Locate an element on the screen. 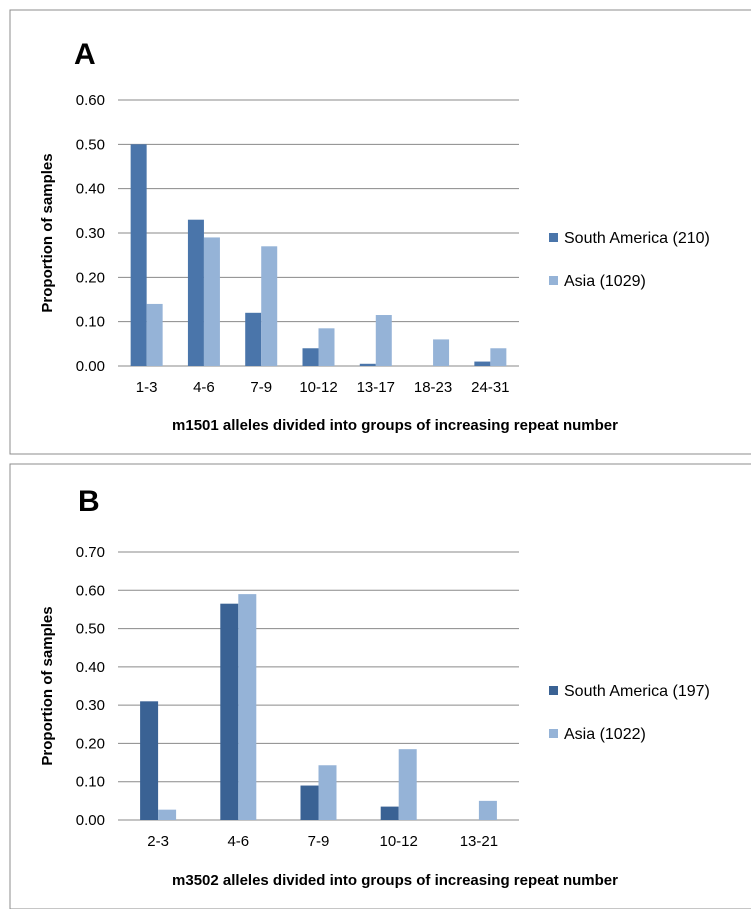 The image size is (751, 909). panel-label: A is located at coordinates (85, 54).